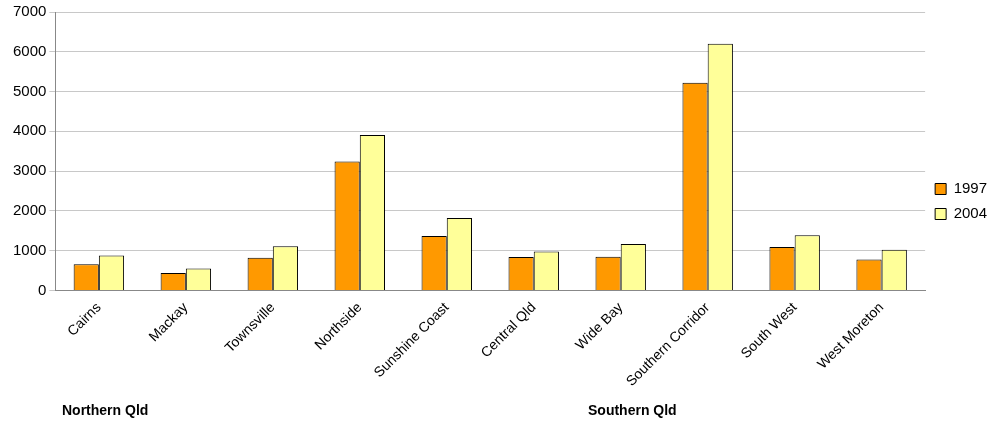 The width and height of the screenshot is (1007, 443). What do you see at coordinates (29, 90) in the screenshot?
I see `y-tick-label: 5000` at bounding box center [29, 90].